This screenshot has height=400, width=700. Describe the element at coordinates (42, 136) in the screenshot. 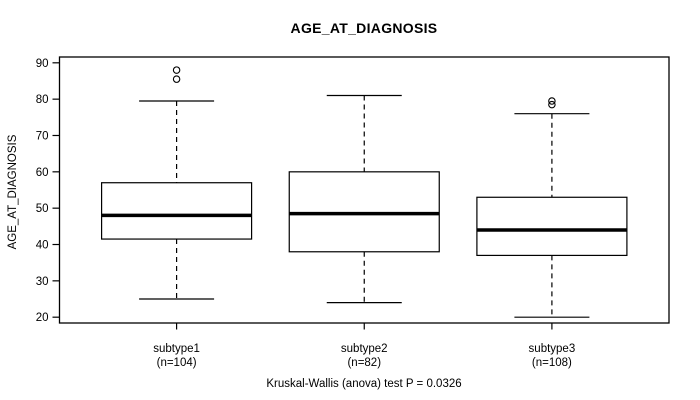

I see `y-axis-tick-label: 70` at that location.